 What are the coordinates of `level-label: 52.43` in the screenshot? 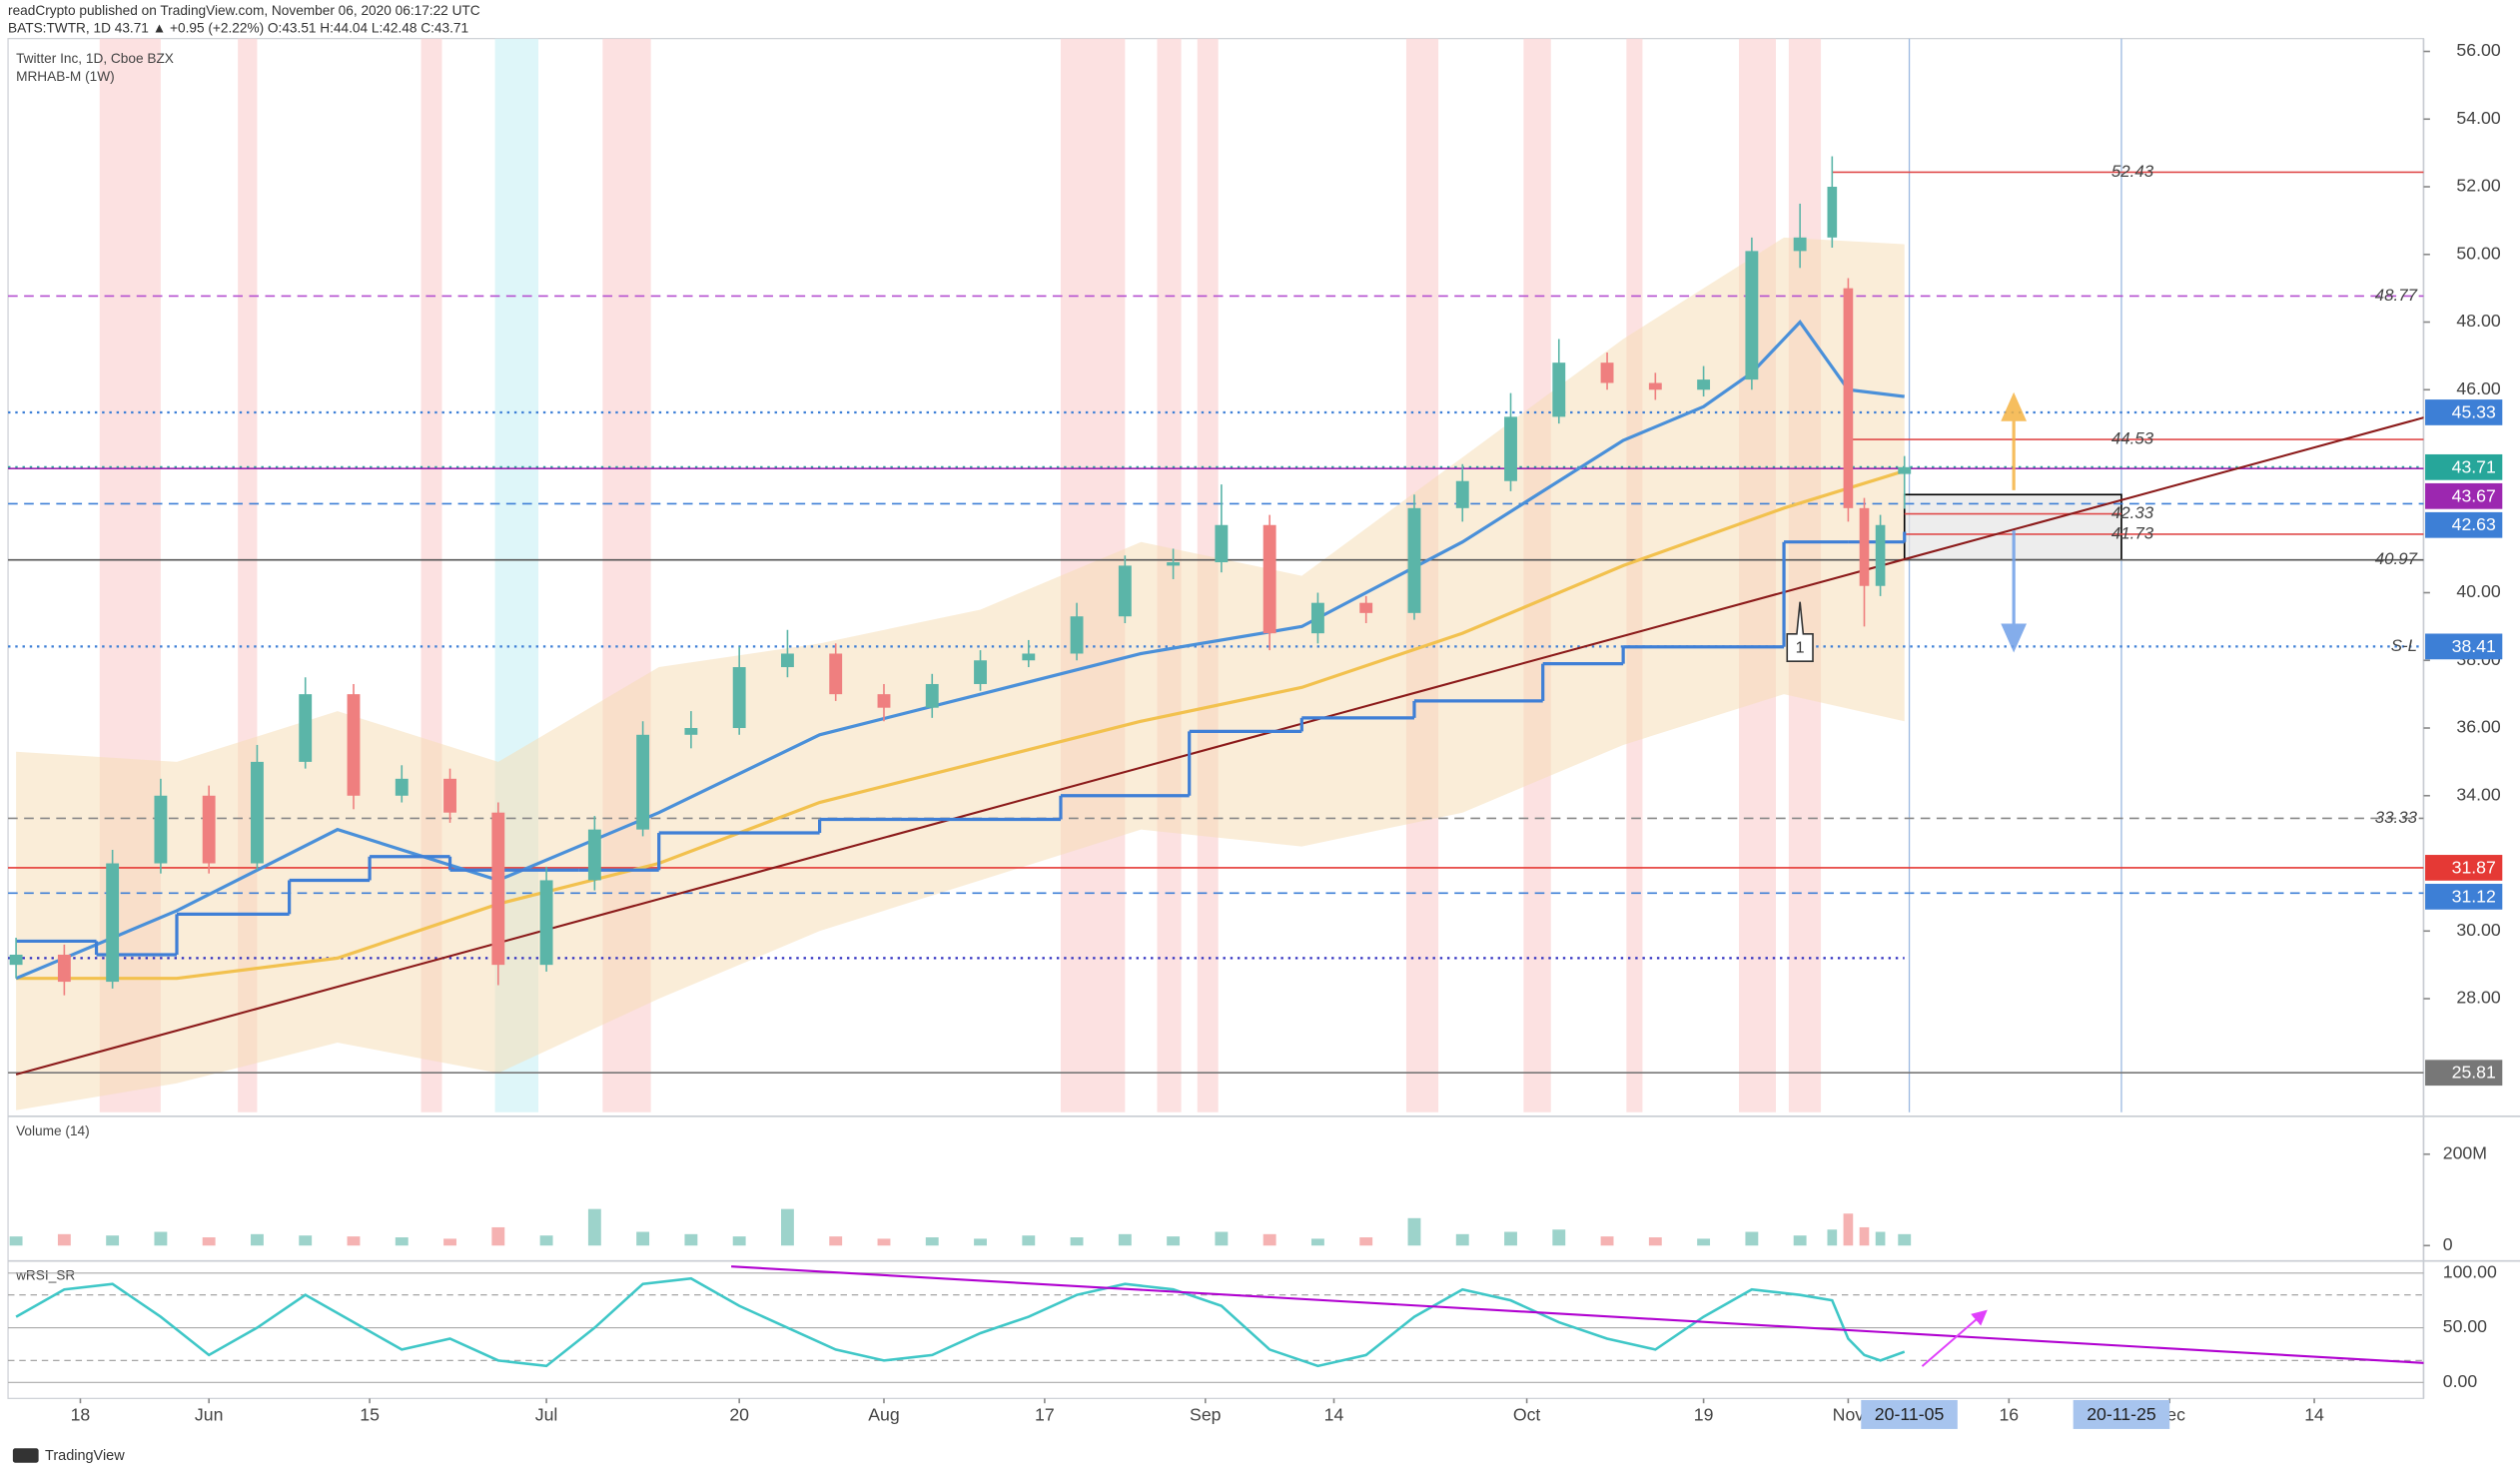 It's located at (2132, 172).